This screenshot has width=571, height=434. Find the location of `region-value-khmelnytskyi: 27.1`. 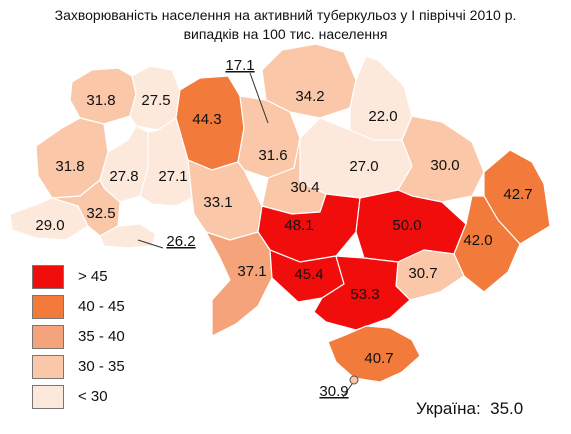

region-value-khmelnytskyi: 27.1 is located at coordinates (172, 176).